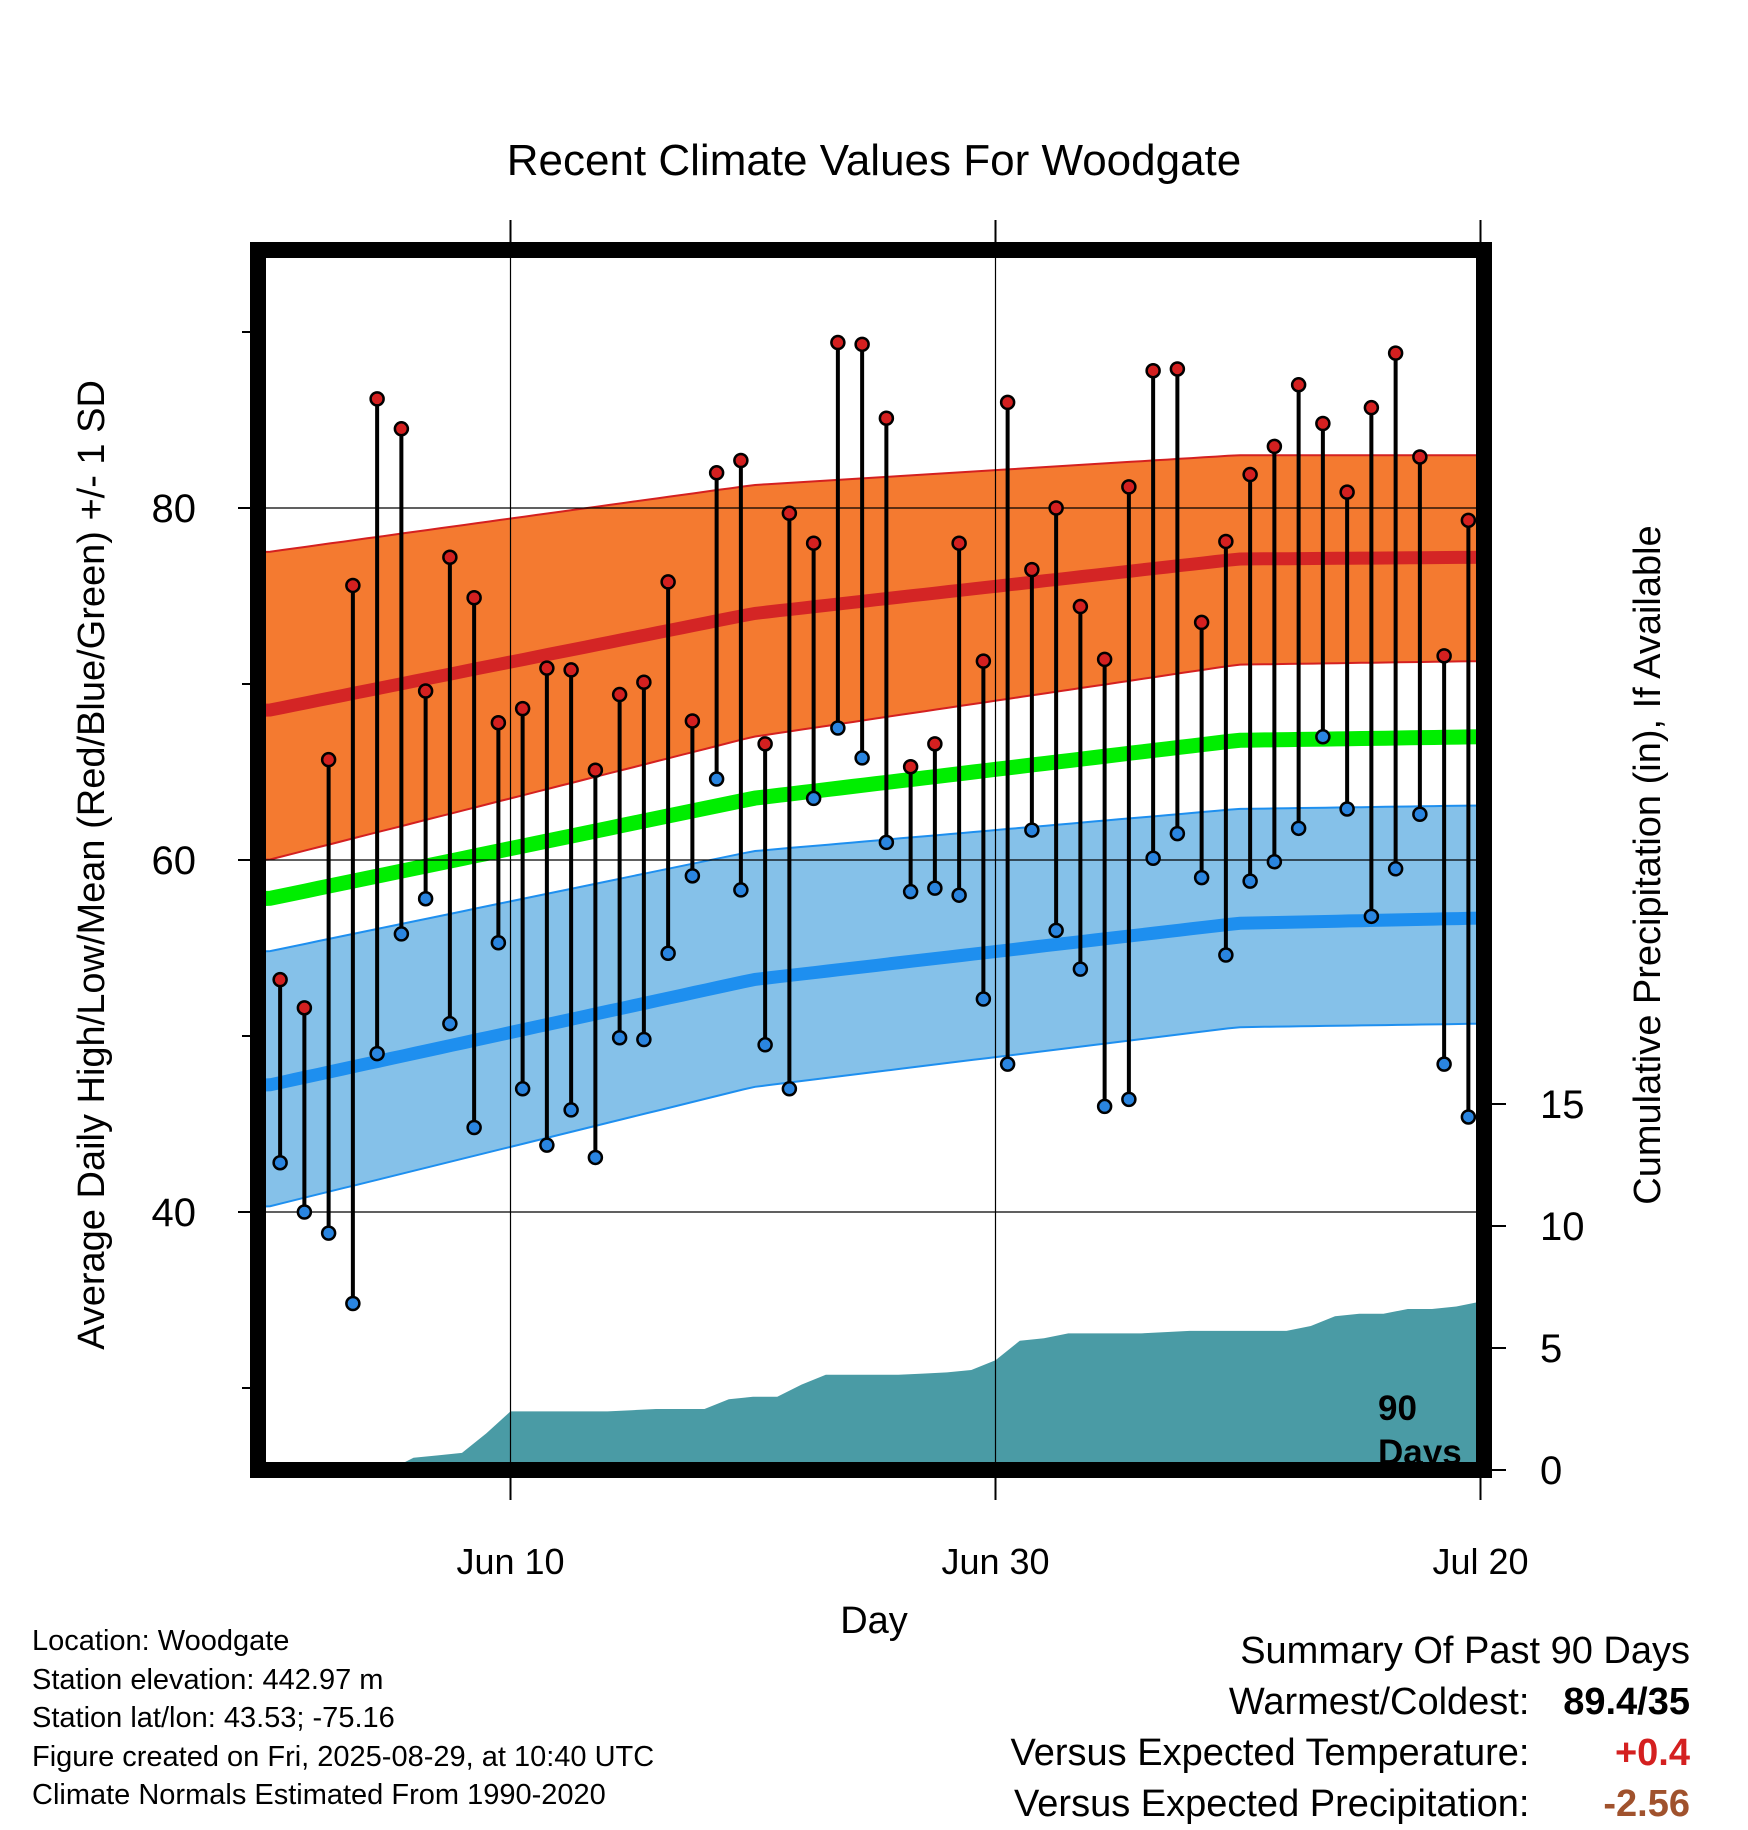 Image resolution: width=1748 pixels, height=1830 pixels. I want to click on y2-tick-label: 15, so click(1562, 1105).